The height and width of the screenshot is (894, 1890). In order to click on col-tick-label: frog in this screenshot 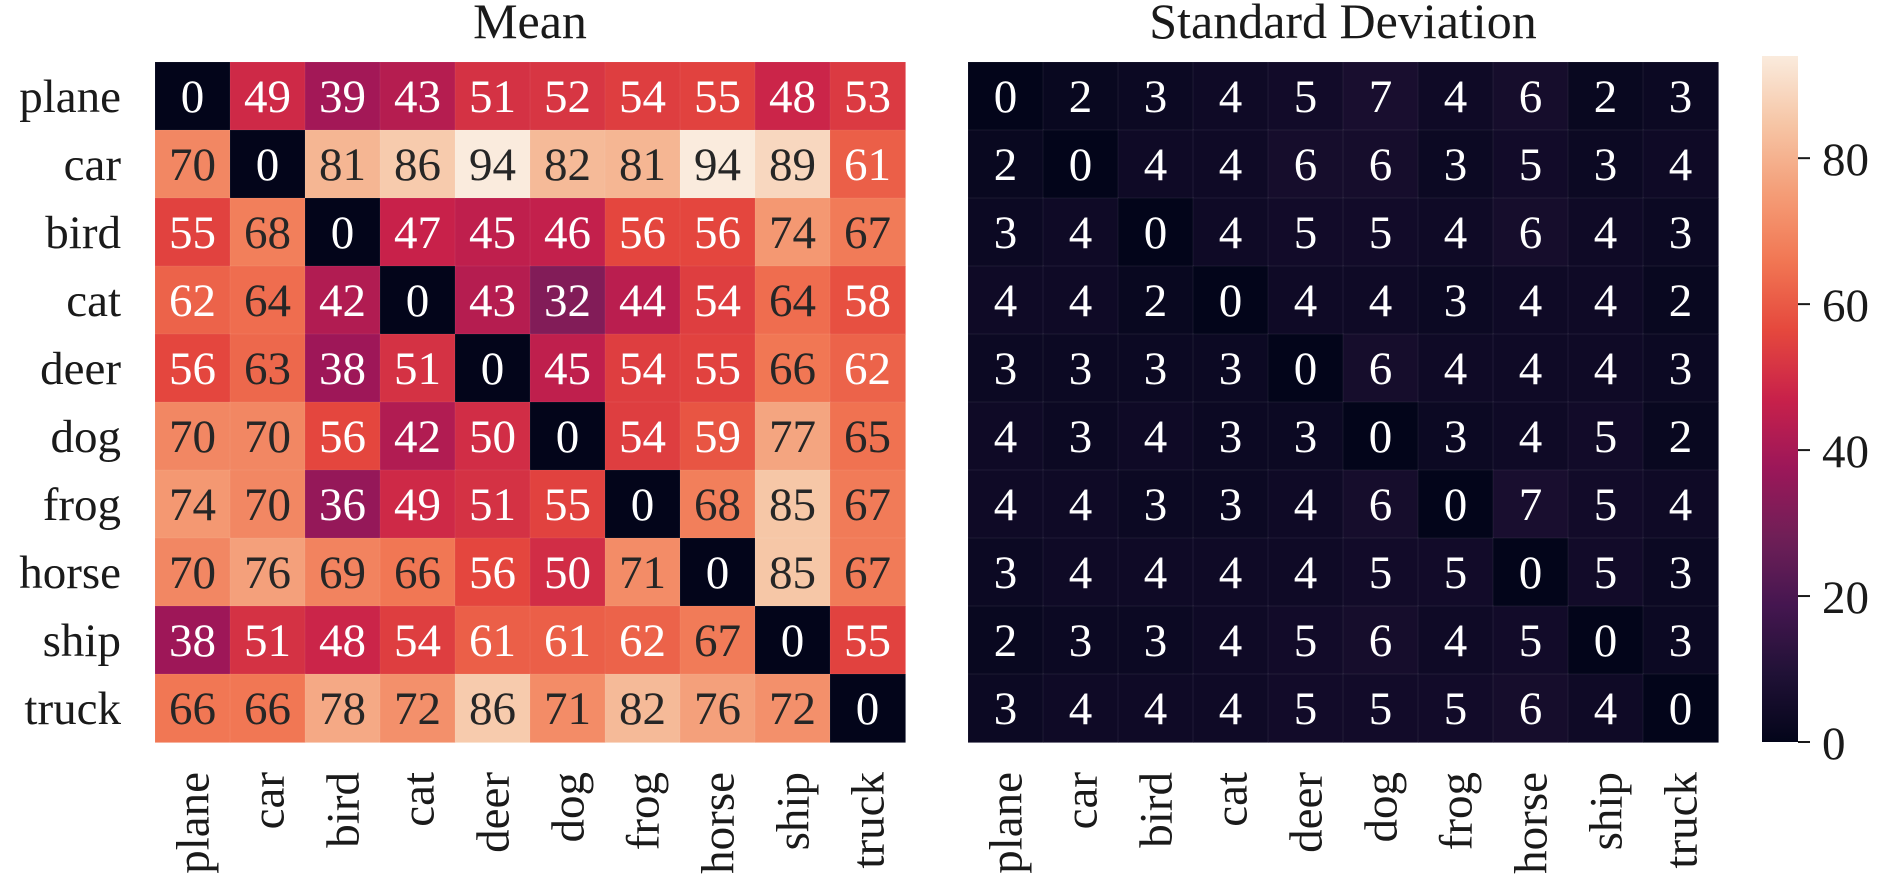, I will do `click(1457, 811)`.